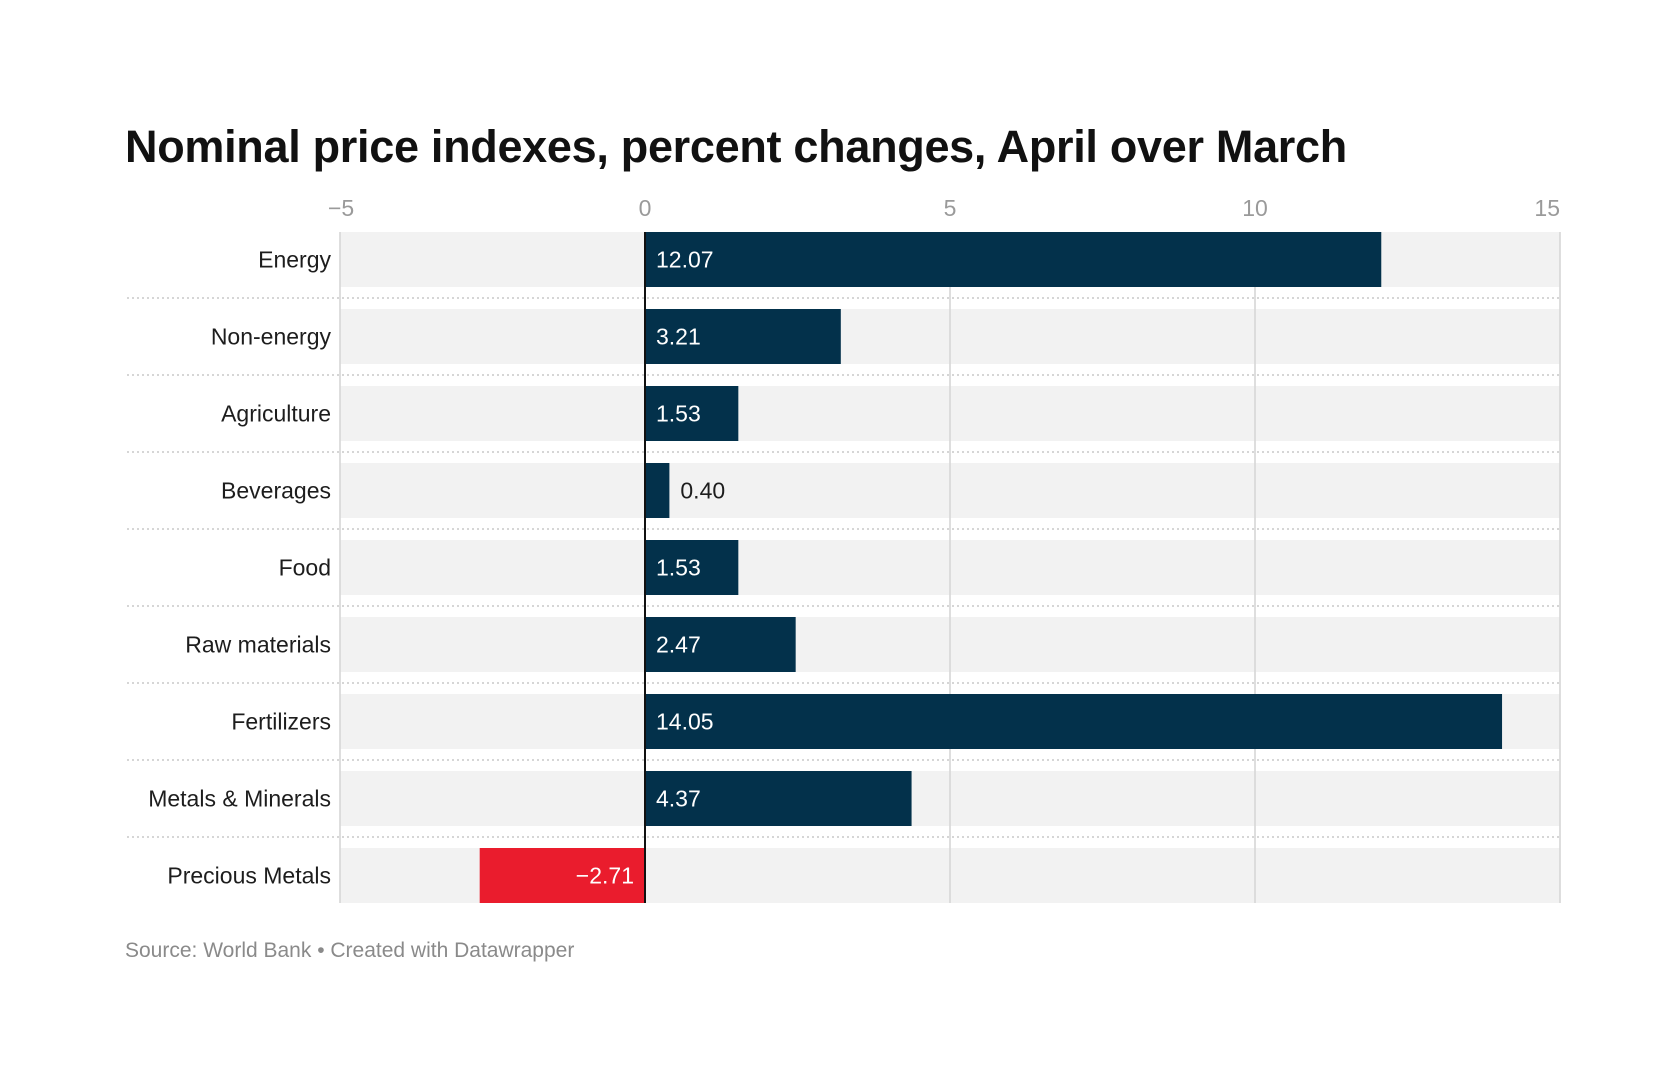 This screenshot has height=1082, width=1668. Describe the element at coordinates (249, 876) in the screenshot. I see `category-label: Precious Metals` at that location.